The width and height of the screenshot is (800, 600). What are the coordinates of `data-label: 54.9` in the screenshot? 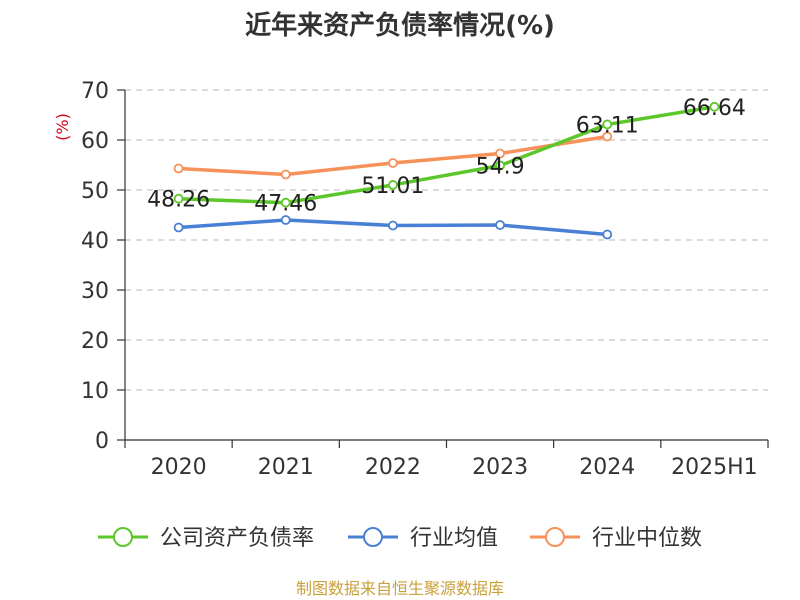 It's located at (500, 167).